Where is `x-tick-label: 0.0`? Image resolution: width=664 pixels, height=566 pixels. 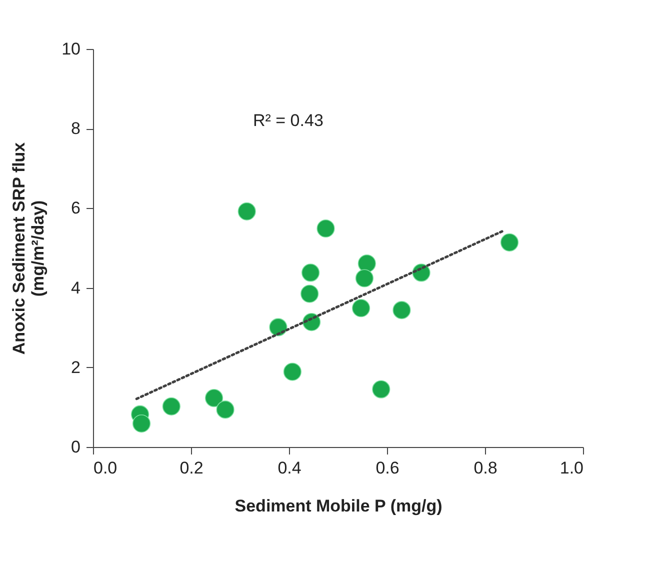 x-tick-label: 0.0 is located at coordinates (106, 468).